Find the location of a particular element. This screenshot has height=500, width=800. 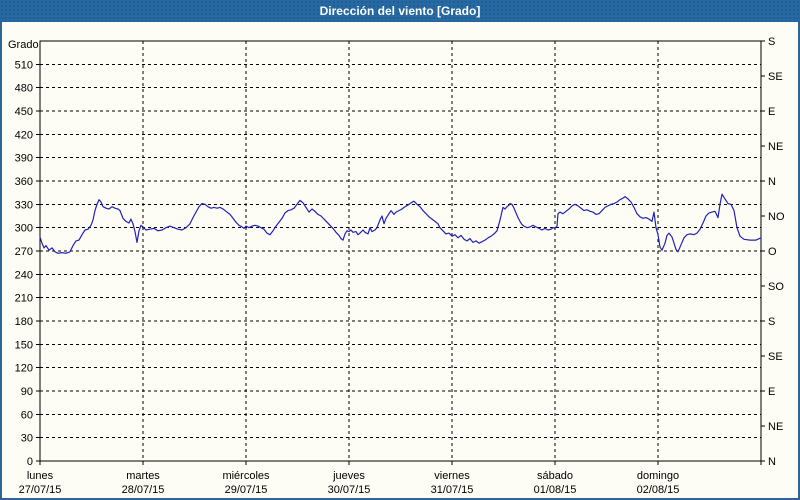

day-name-label: lunes is located at coordinates (40, 476).